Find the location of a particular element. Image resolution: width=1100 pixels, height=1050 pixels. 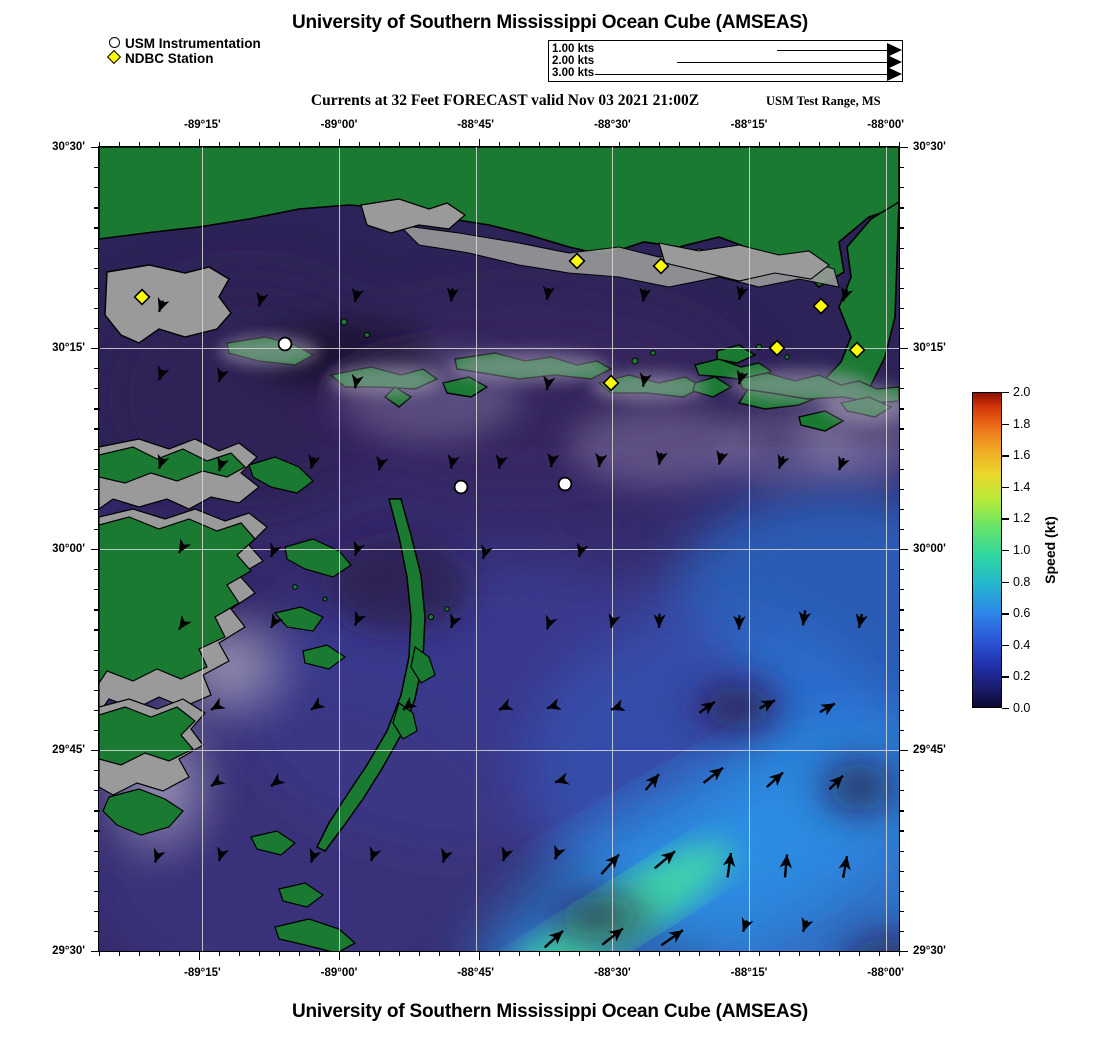

lon-tick-label-top: -88°45' is located at coordinates (475, 125).